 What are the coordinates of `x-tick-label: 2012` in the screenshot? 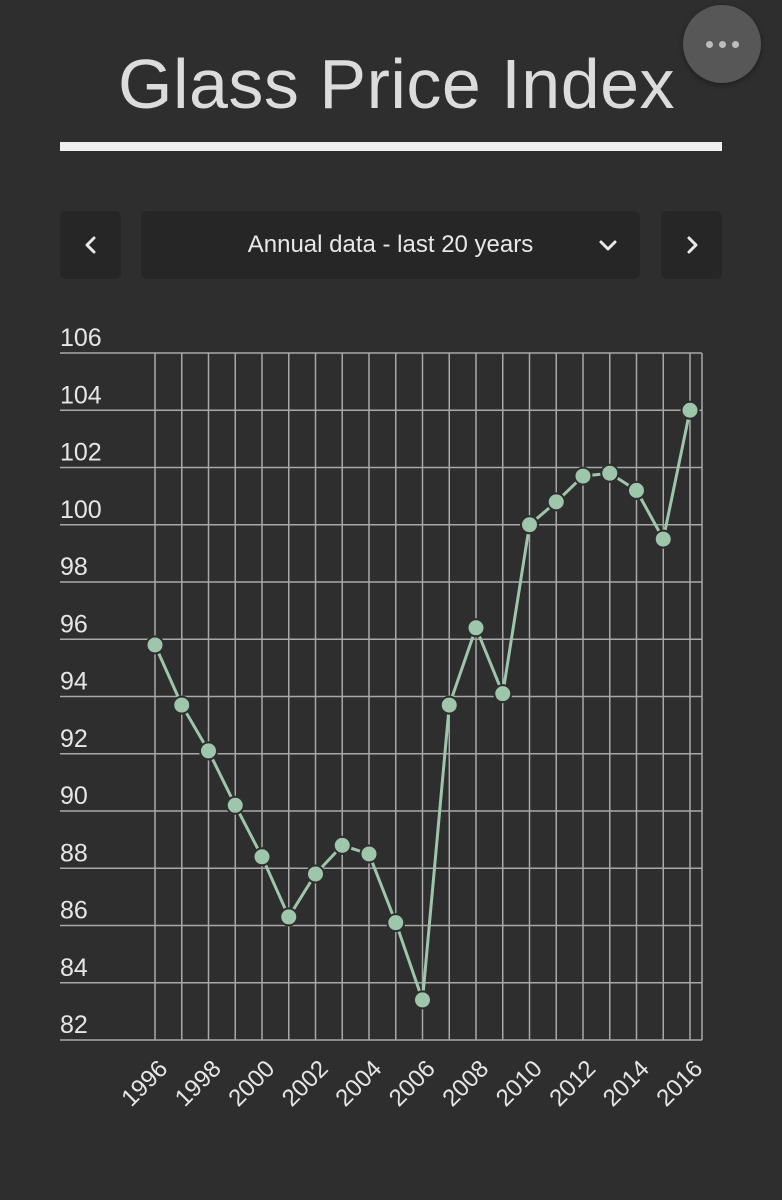 It's located at (572, 1083).